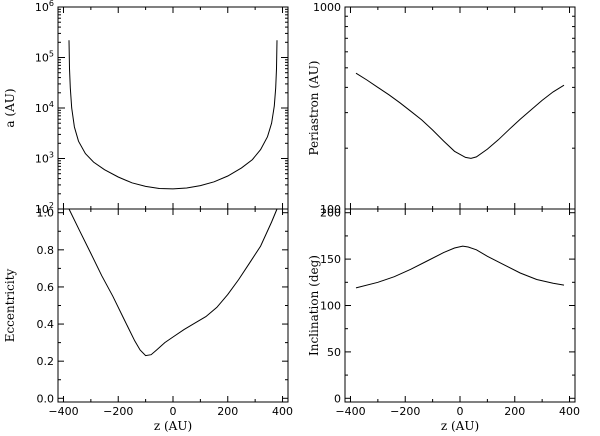 The width and height of the screenshot is (600, 436). What do you see at coordinates (44, 158) in the screenshot?
I see `y-tick-label: 103` at bounding box center [44, 158].